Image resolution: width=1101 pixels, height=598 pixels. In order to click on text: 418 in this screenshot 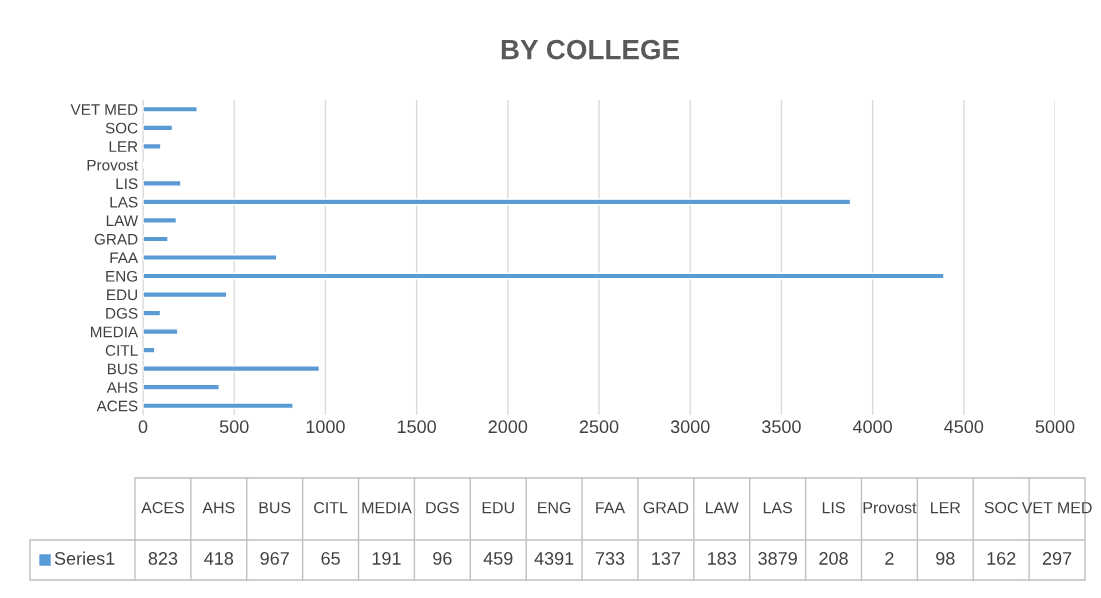, I will do `click(219, 558)`.